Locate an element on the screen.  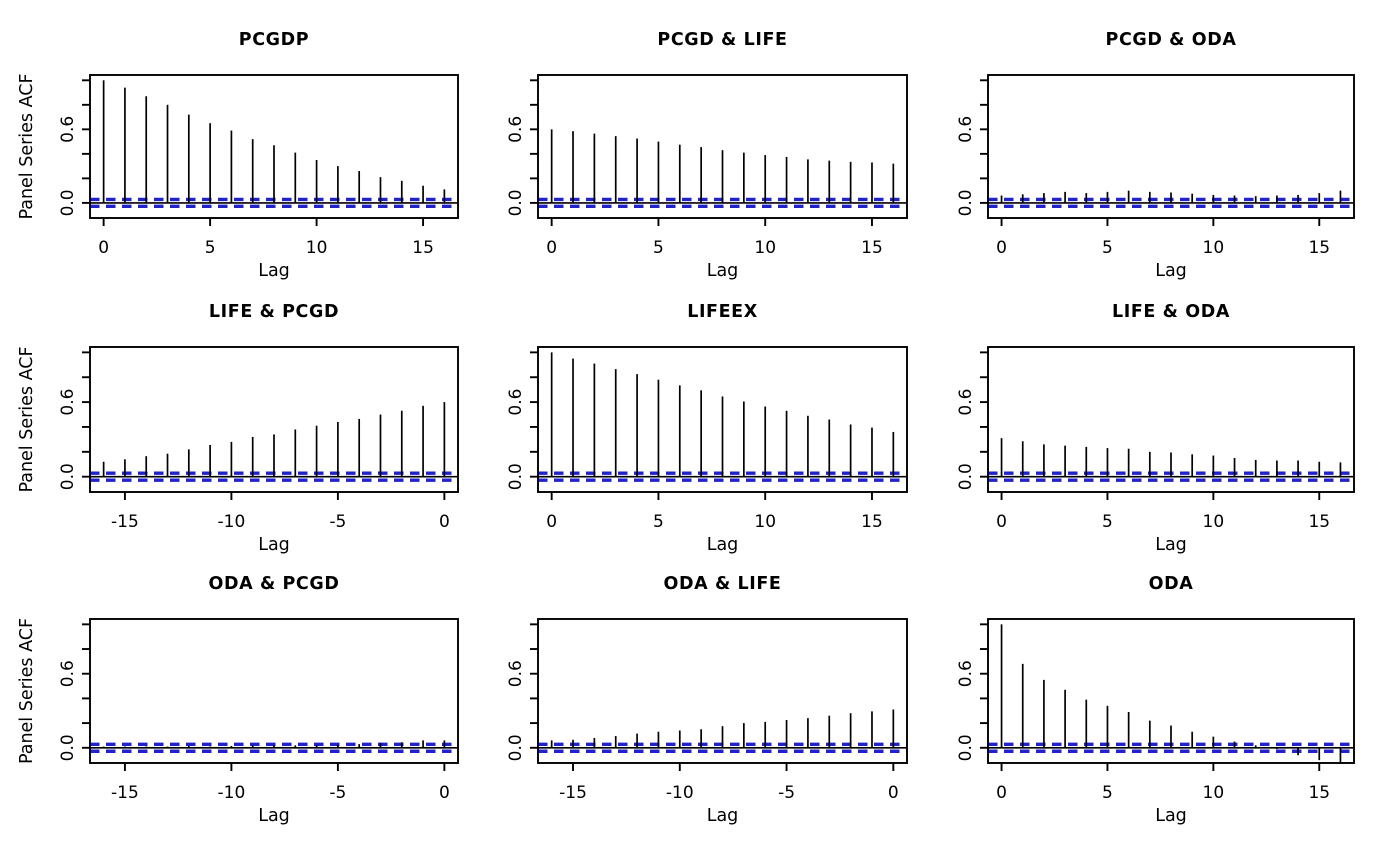
panel-title: PCGD & LIFE is located at coordinates (722, 40).